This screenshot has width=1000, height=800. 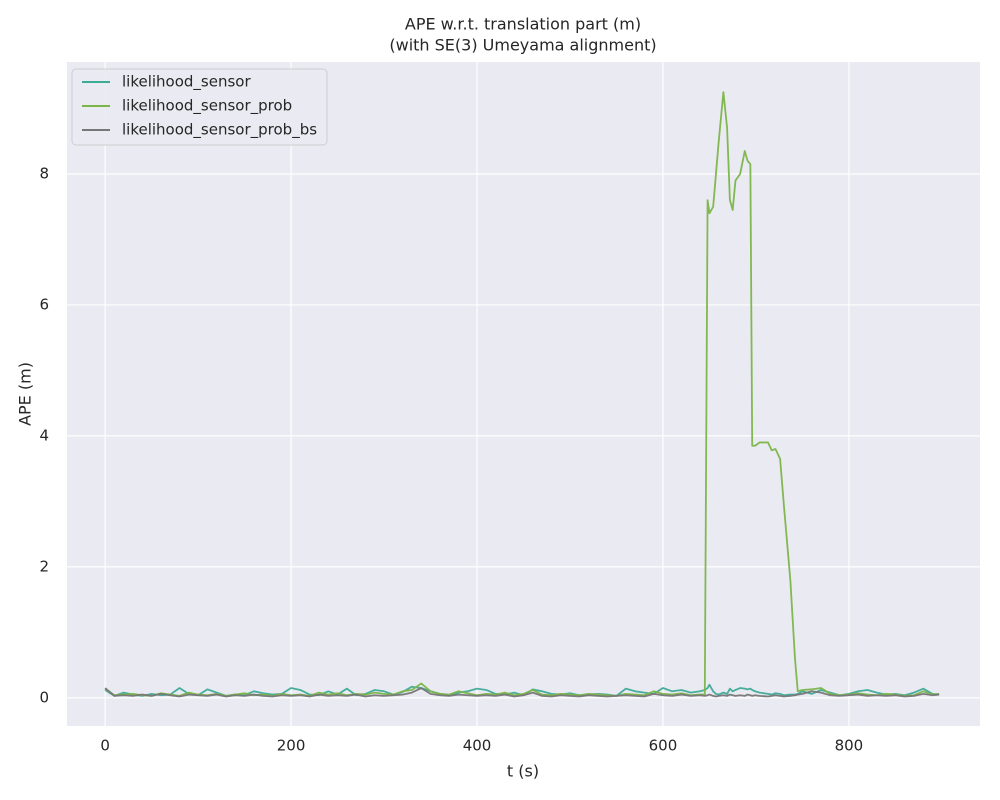 I want to click on legend-box, so click(x=199, y=107).